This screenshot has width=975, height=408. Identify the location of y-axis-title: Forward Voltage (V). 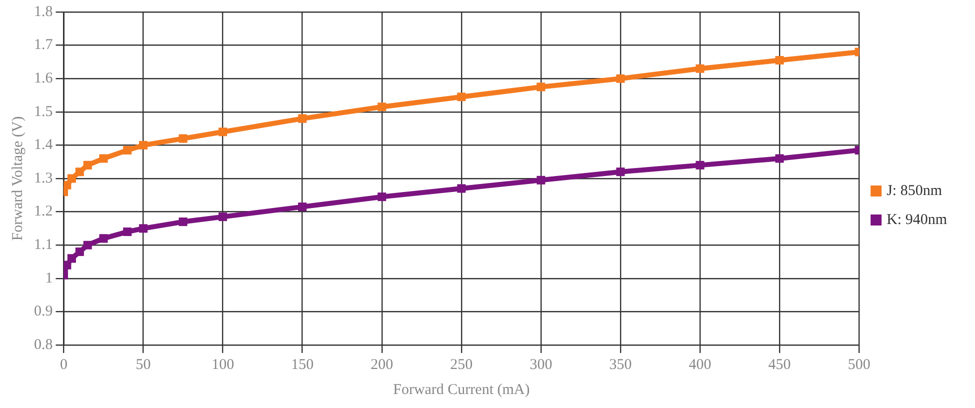
(18, 178).